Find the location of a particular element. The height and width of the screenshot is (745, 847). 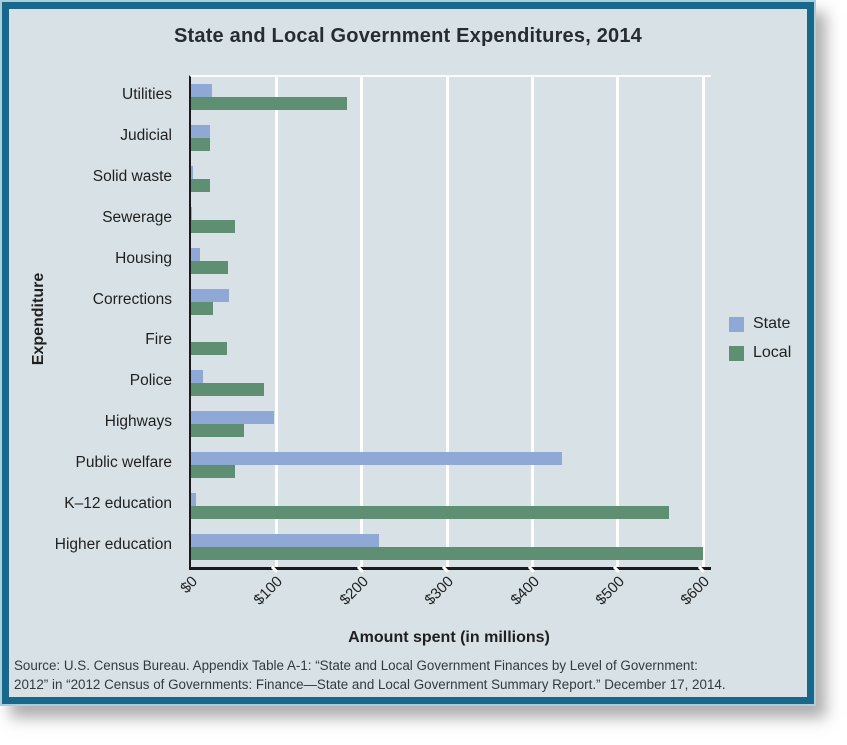

bar-row-k-12-education is located at coordinates (451, 505).